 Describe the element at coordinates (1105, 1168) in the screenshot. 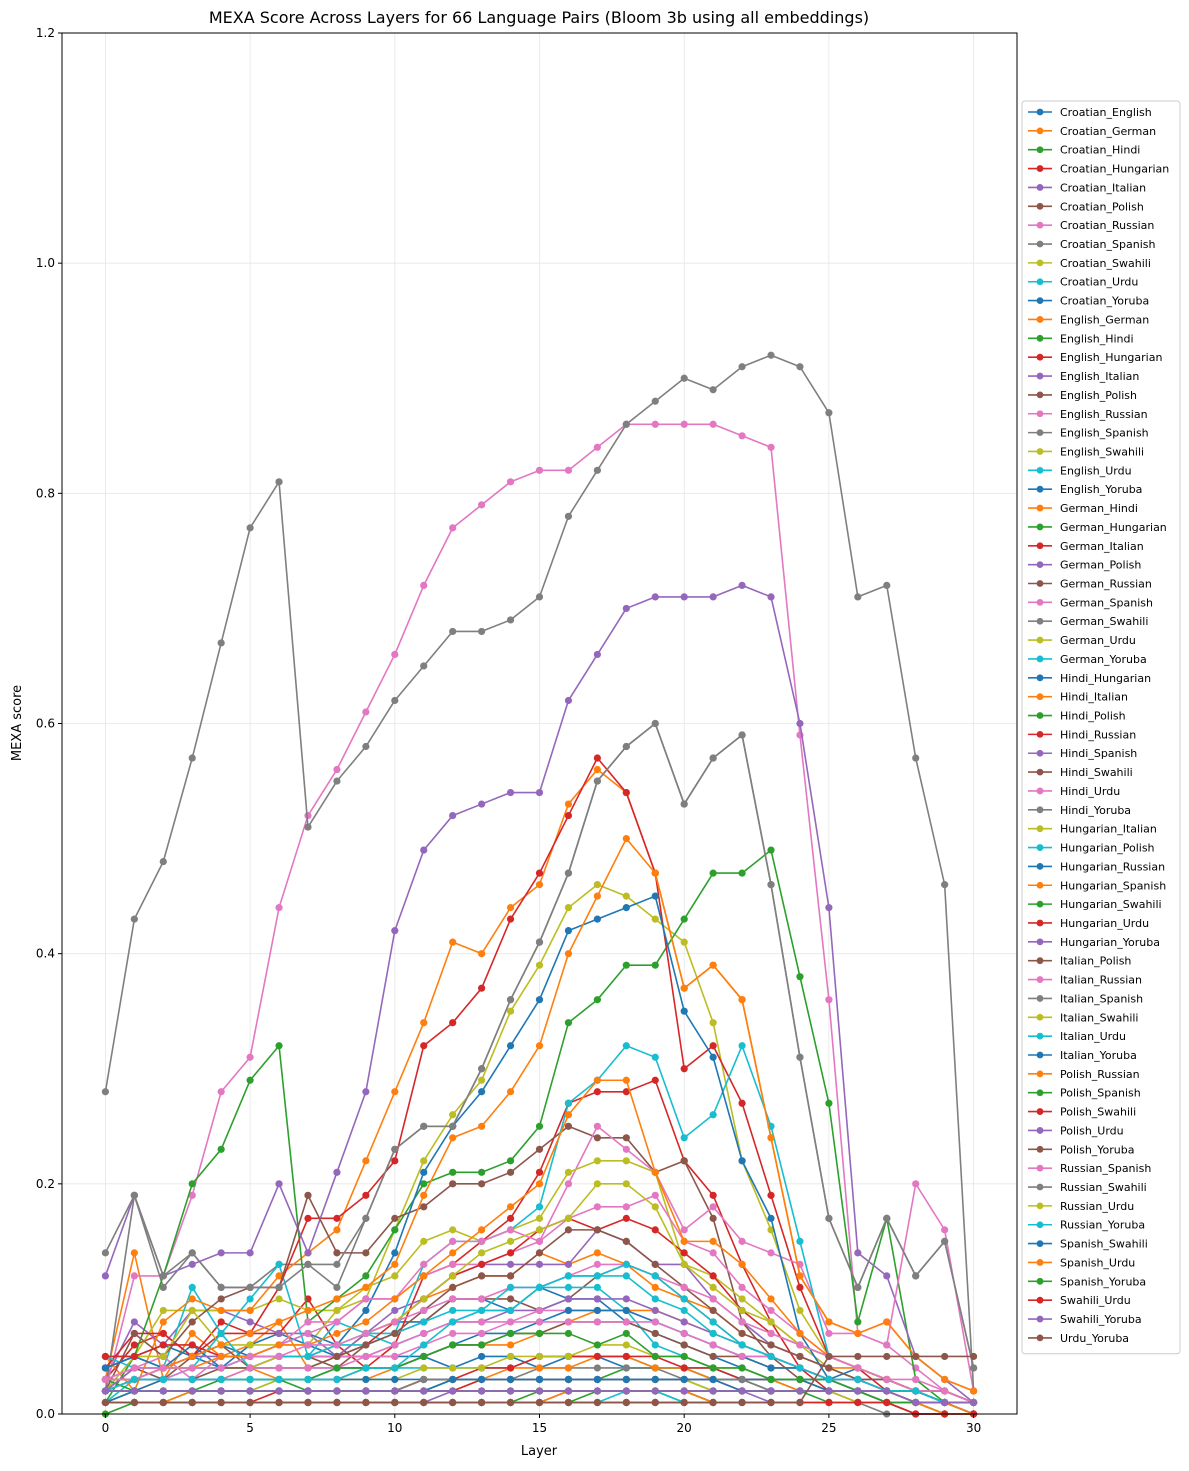

I see `legend-label: Russian_Spanish` at that location.